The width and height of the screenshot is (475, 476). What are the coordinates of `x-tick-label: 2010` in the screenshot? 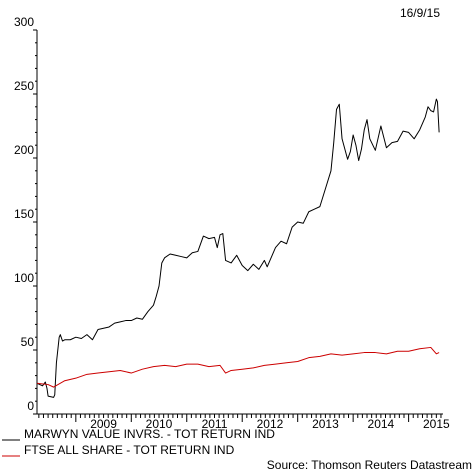 It's located at (159, 424).